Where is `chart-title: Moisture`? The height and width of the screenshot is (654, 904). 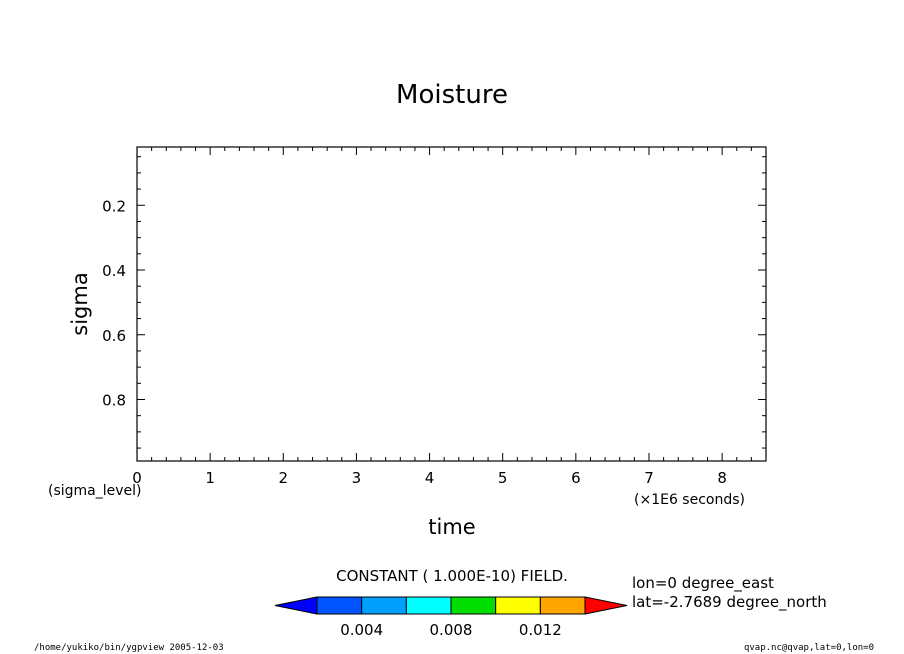 chart-title: Moisture is located at coordinates (452, 95).